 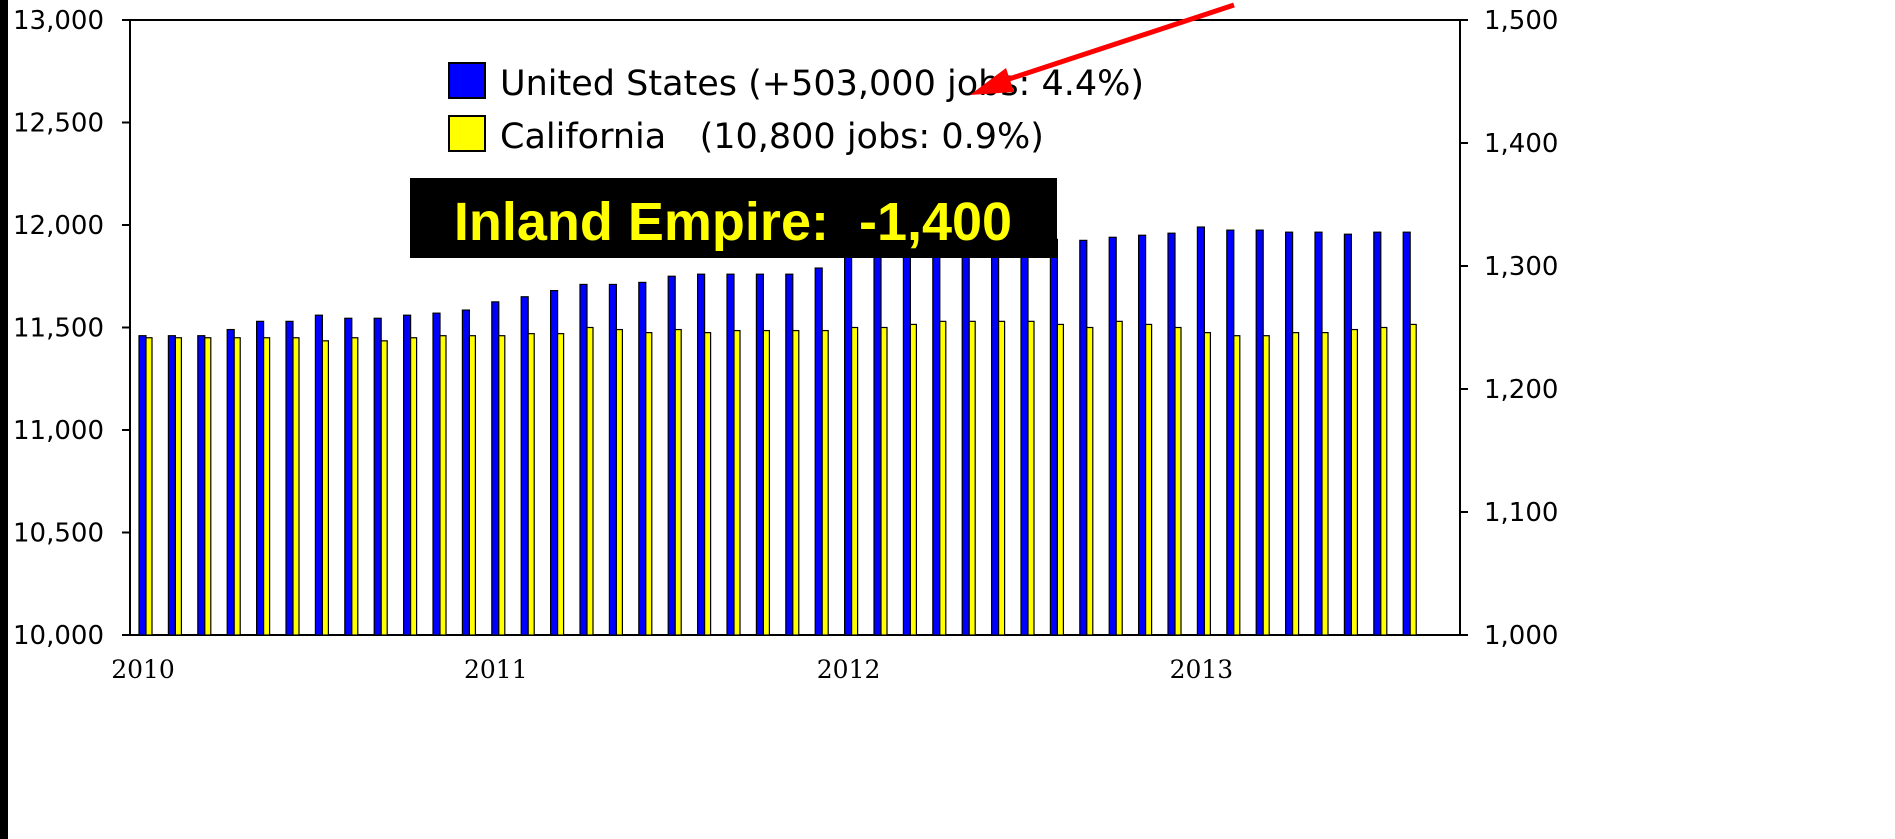 I want to click on right-axis-tick-label: 1,000, so click(x=1521, y=636).